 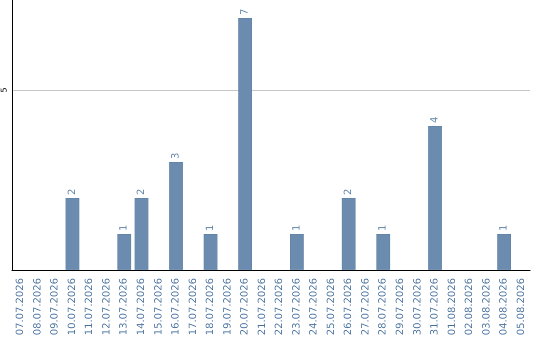 What do you see at coordinates (228, 307) in the screenshot?
I see `x-tick-label: 19.07.2026` at bounding box center [228, 307].